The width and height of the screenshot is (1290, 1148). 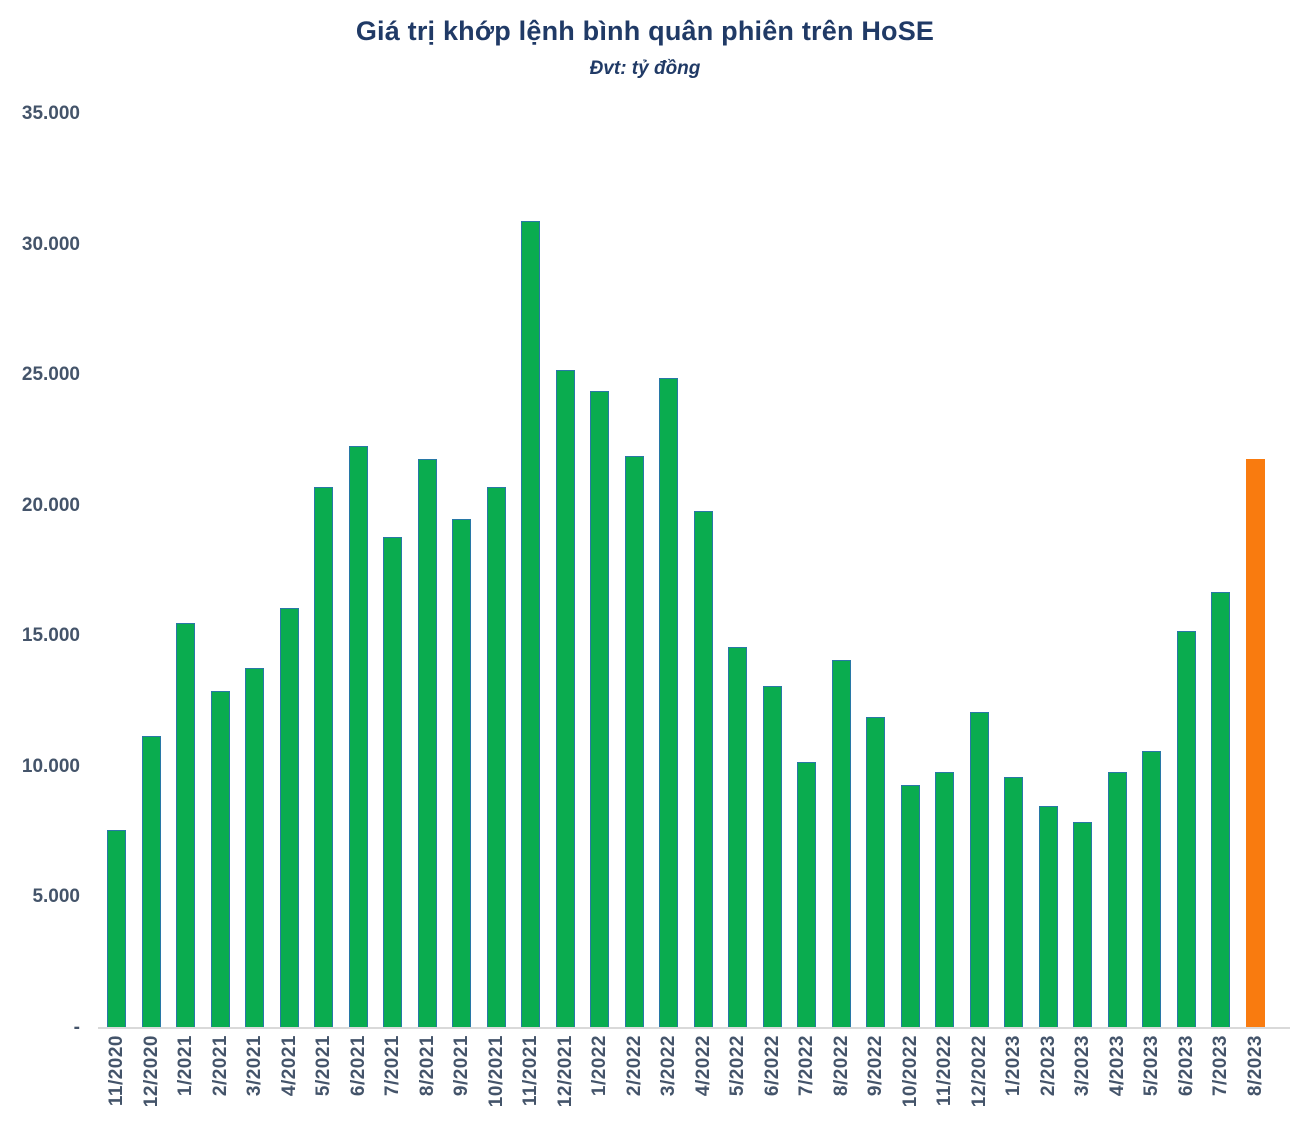 What do you see at coordinates (76, 1027) in the screenshot?
I see `y-tick-label: -` at bounding box center [76, 1027].